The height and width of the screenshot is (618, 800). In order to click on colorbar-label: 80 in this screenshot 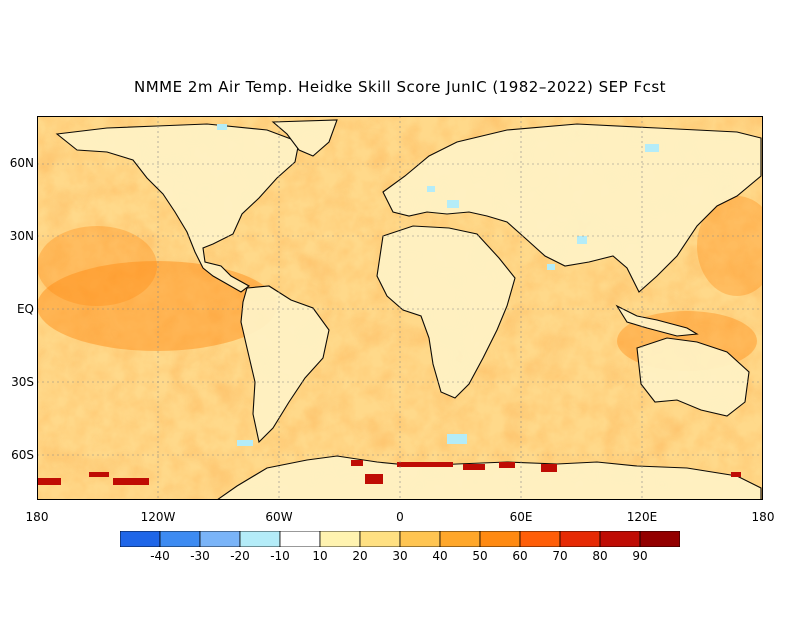, I will do `click(600, 556)`.